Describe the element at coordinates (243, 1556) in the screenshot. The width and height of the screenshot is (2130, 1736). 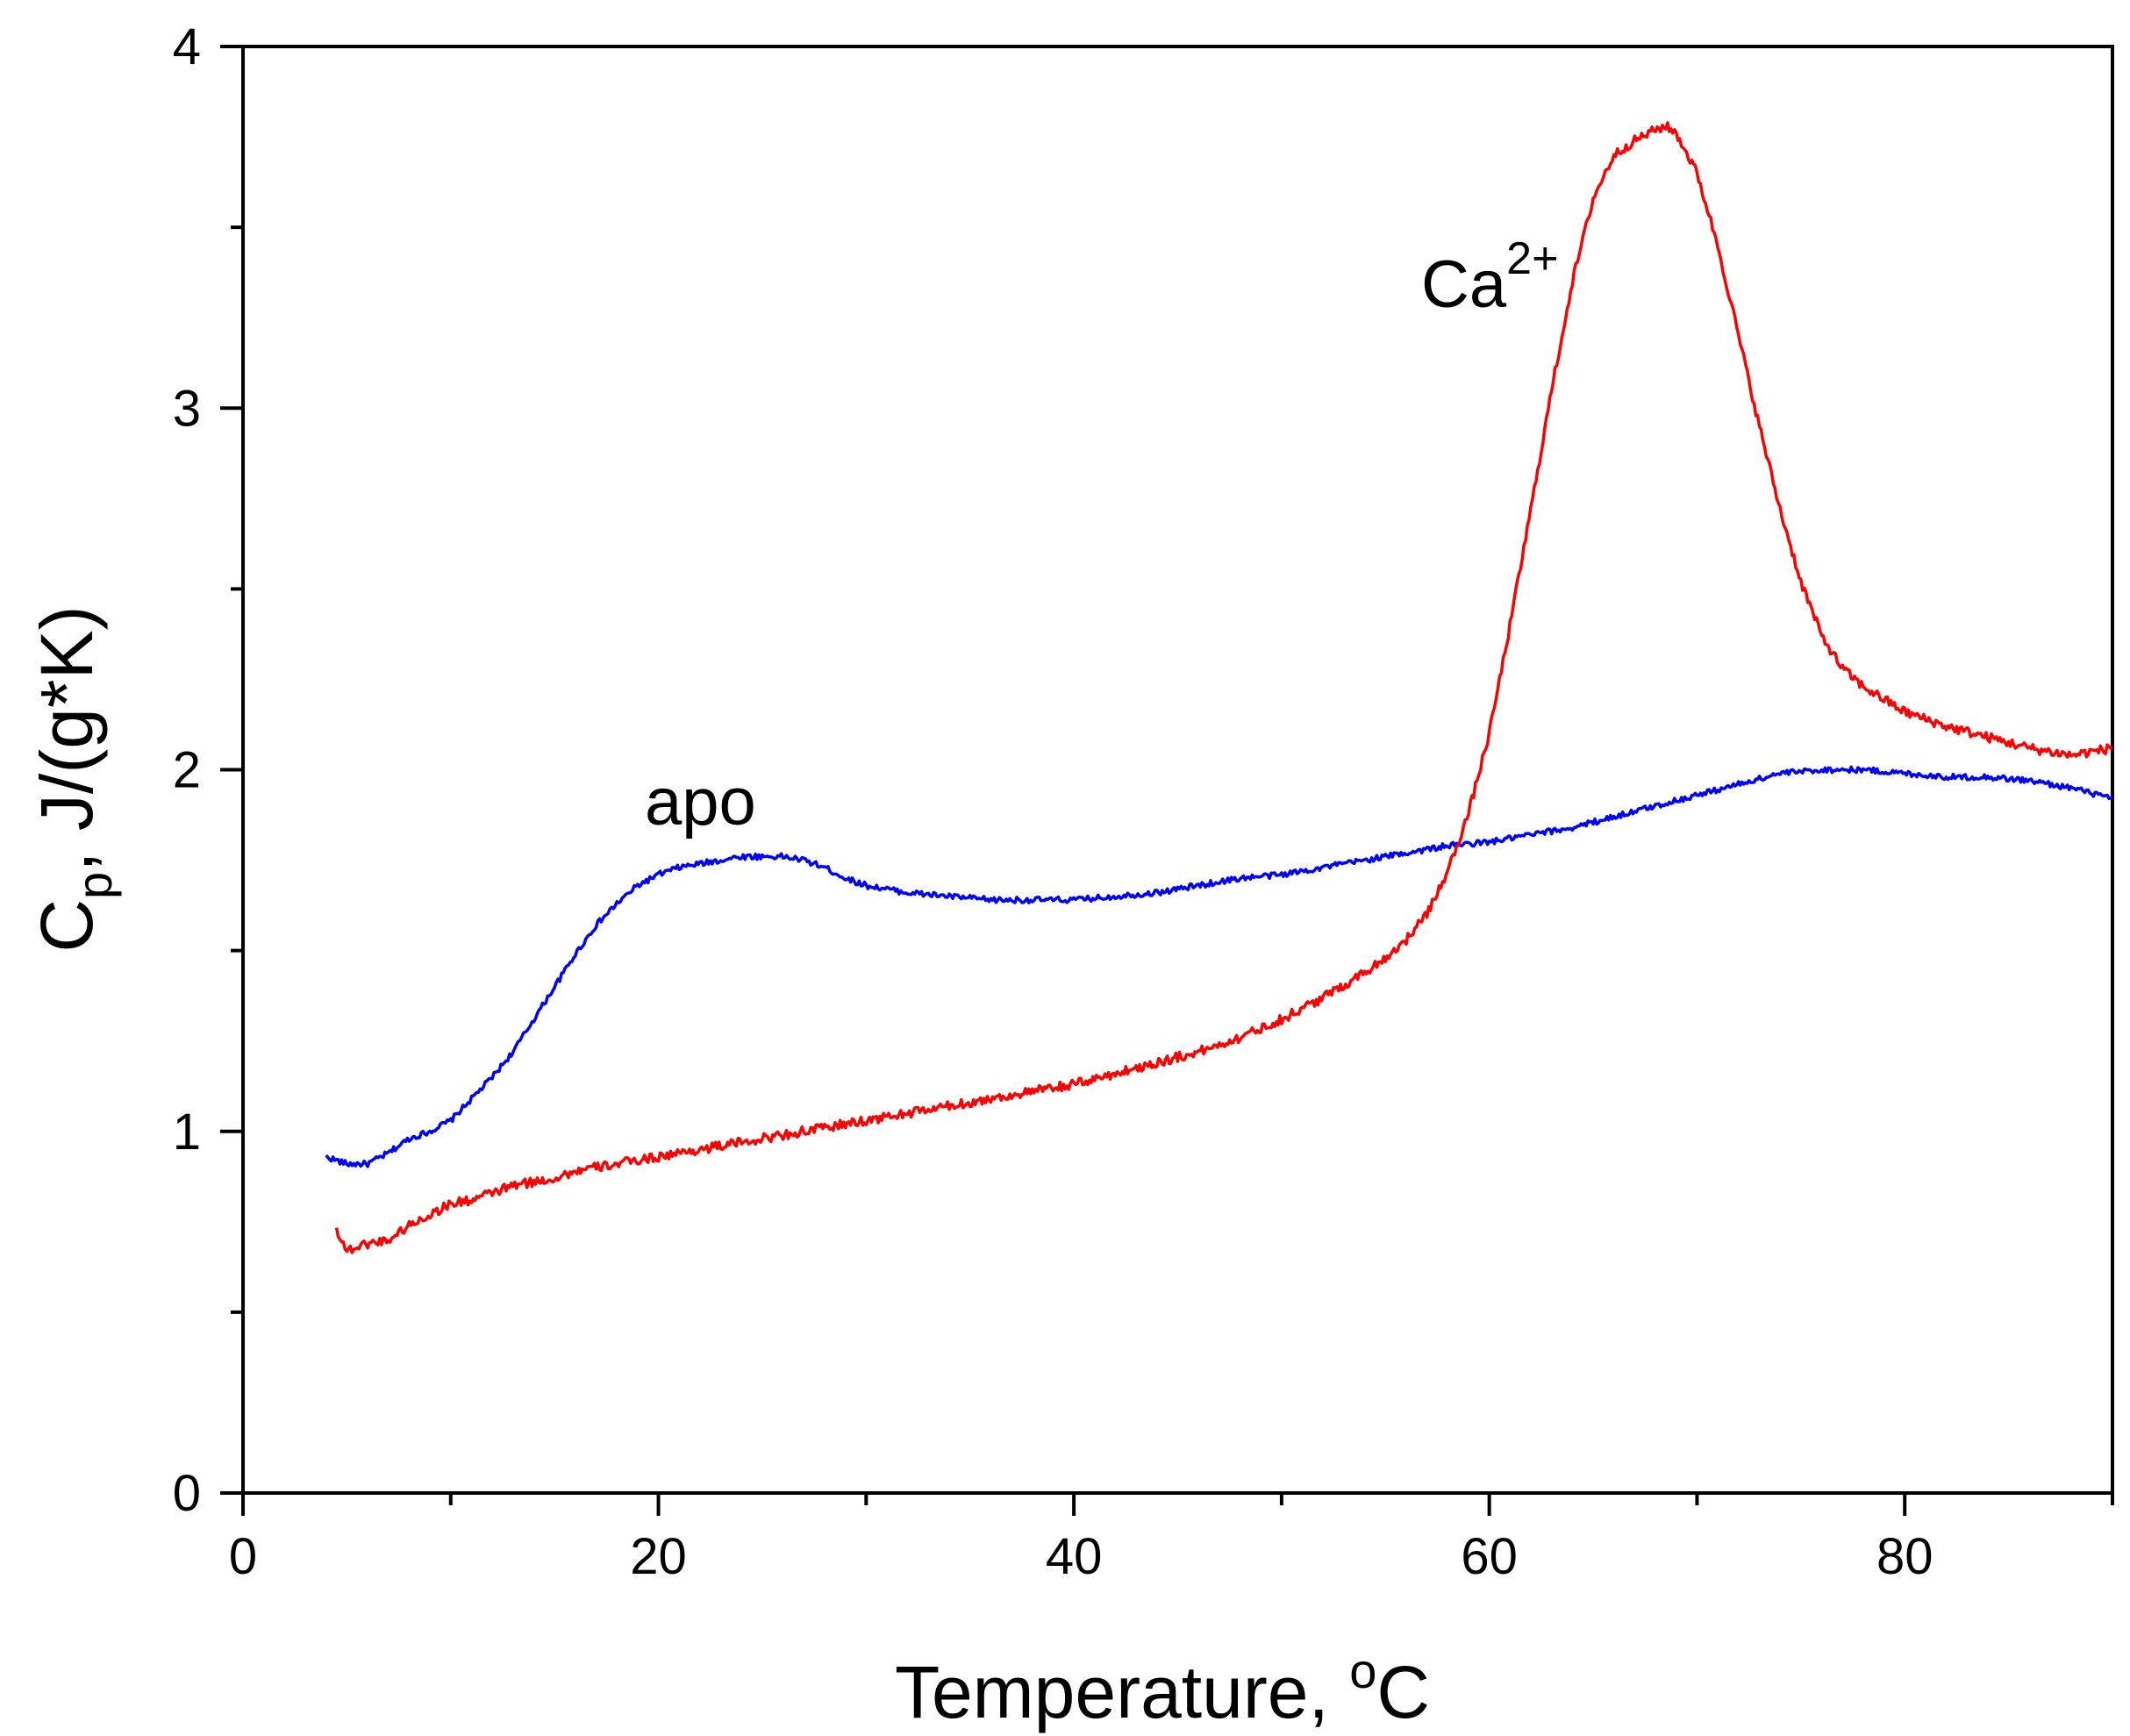
I see `x-tick-label: 0` at that location.